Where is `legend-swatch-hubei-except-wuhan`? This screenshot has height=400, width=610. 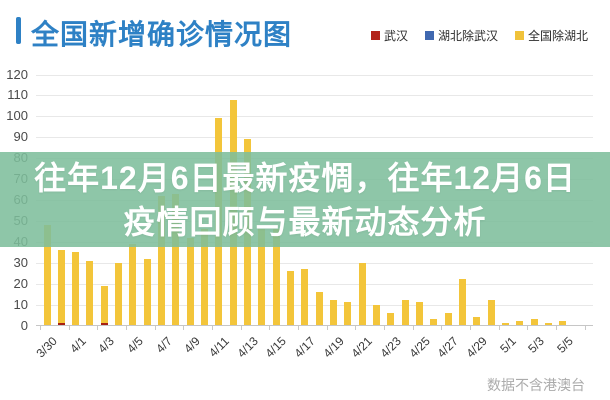
legend-swatch-hubei-except-wuhan is located at coordinates (429, 35).